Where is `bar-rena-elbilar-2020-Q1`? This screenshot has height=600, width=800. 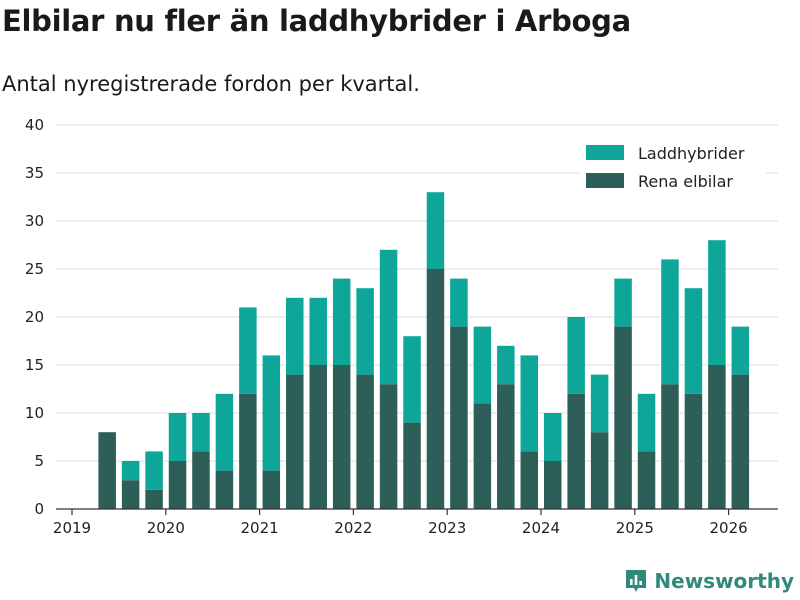 bar-rena-elbilar-2020-Q1 is located at coordinates (177, 485).